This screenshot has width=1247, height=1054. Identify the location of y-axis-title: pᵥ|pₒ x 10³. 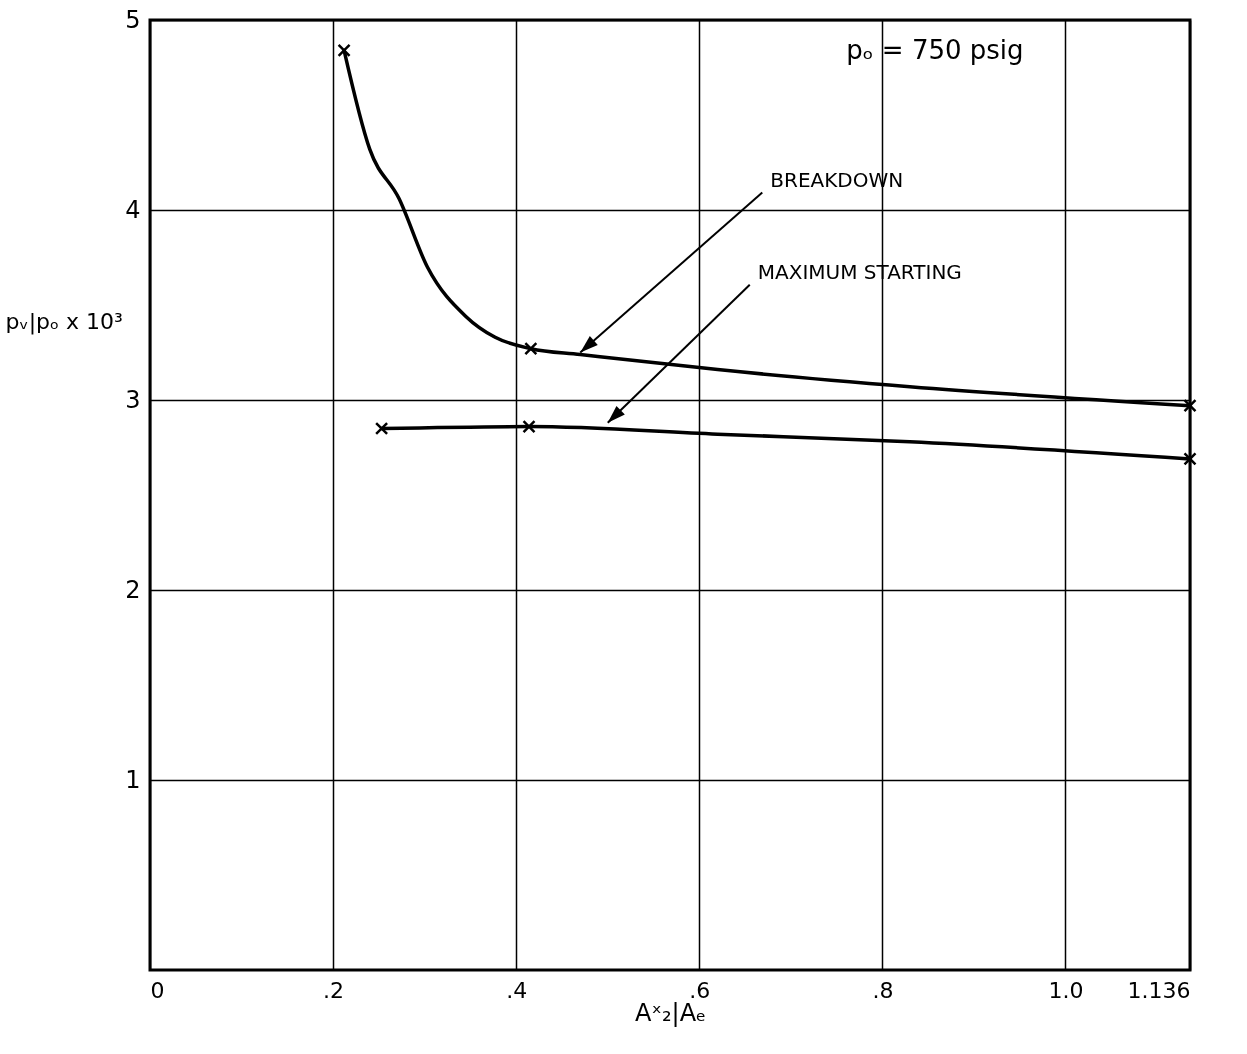
(64, 322).